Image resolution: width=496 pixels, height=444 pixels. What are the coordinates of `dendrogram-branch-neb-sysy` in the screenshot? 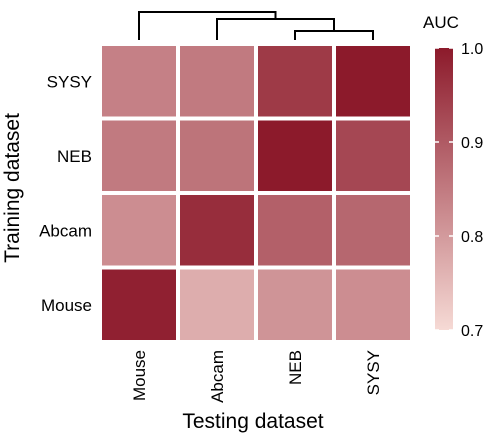 It's located at (334, 35).